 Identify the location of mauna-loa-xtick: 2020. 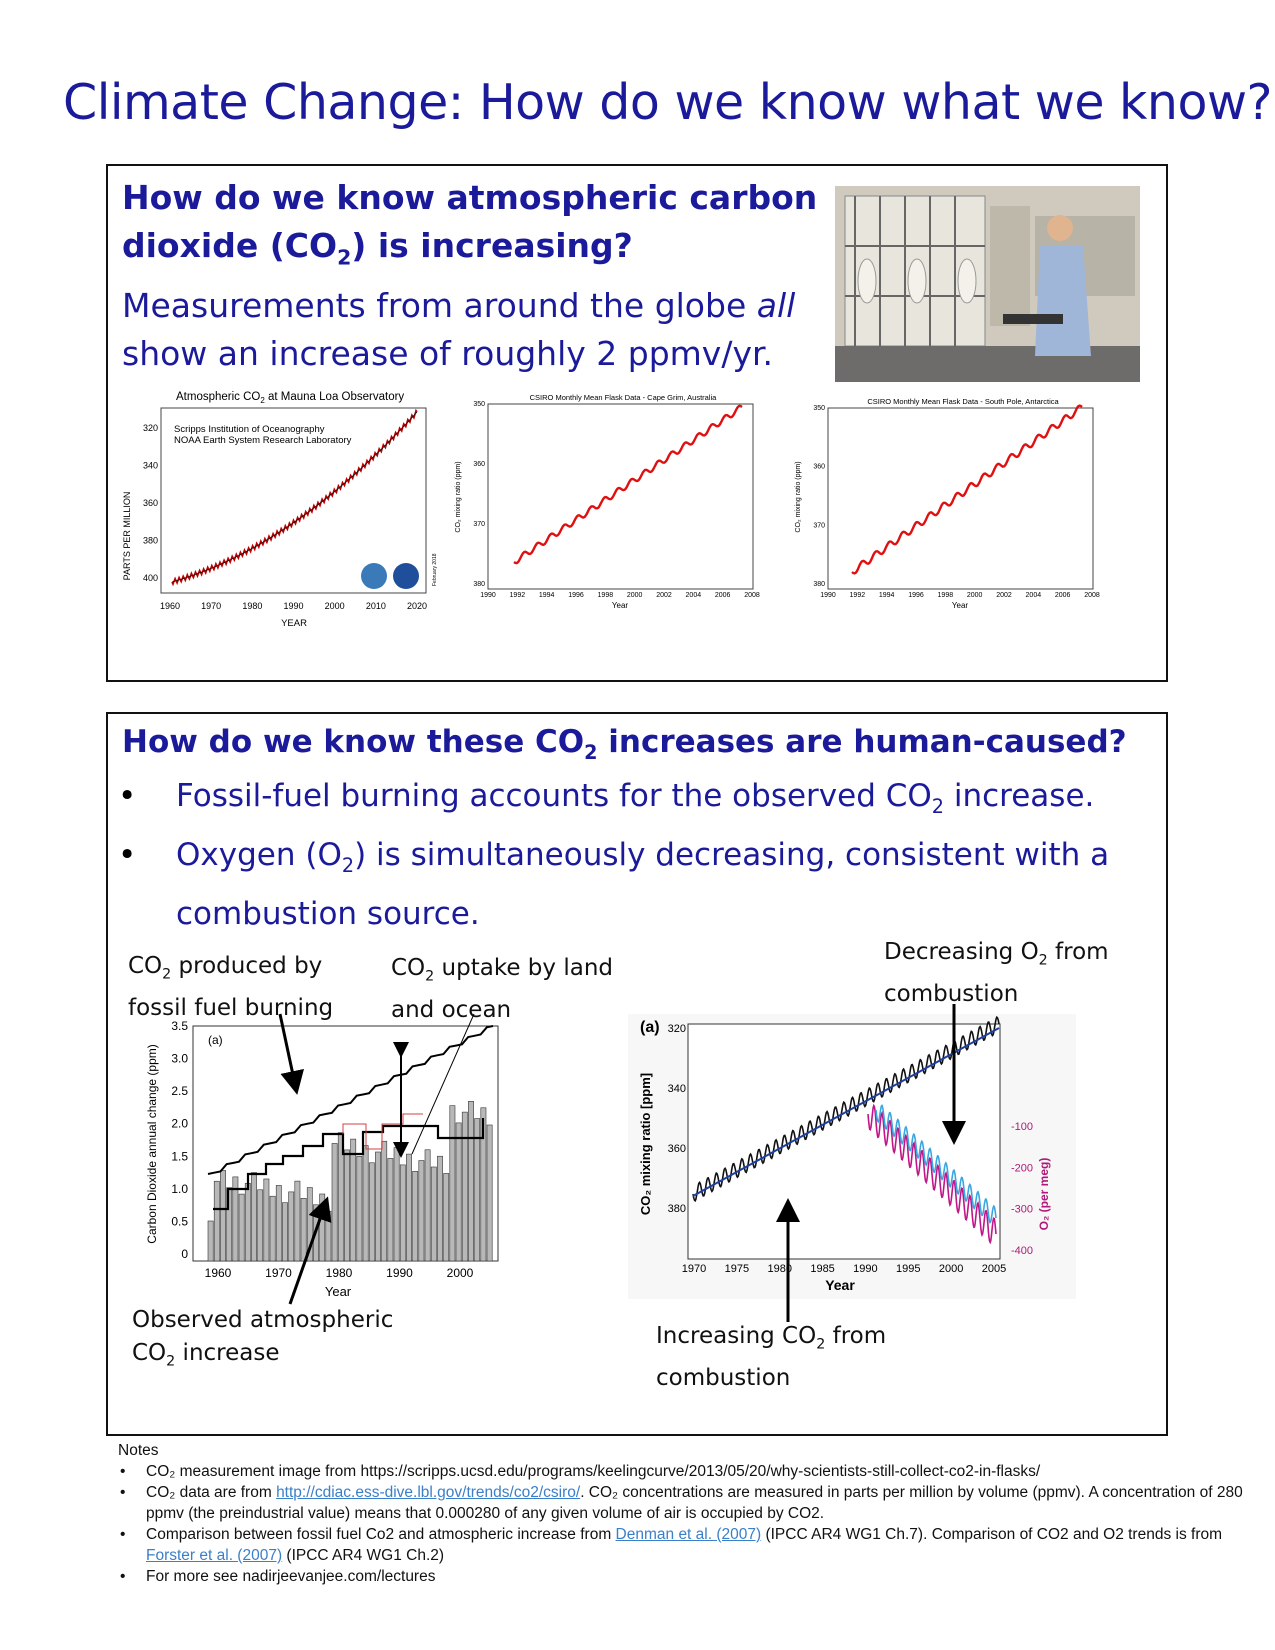
(417, 606).